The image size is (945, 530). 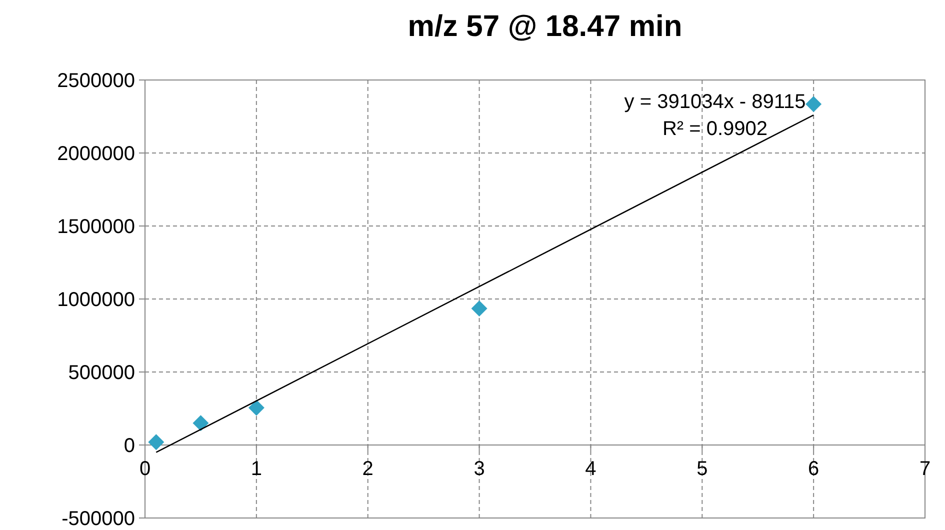 What do you see at coordinates (96, 227) in the screenshot?
I see `y-tick-label: 1500000` at bounding box center [96, 227].